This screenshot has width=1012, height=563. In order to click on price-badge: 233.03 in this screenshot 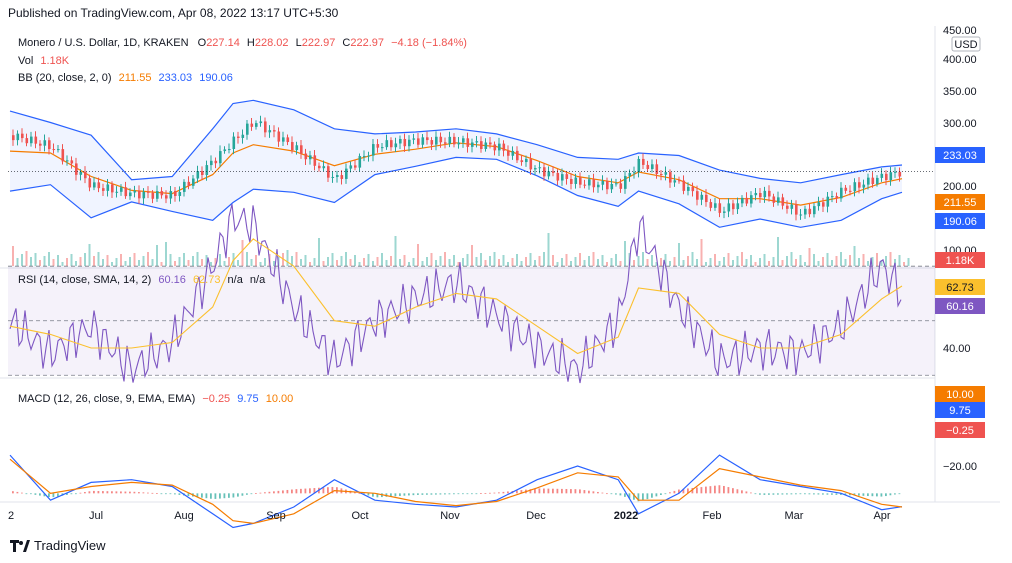, I will do `click(960, 155)`.